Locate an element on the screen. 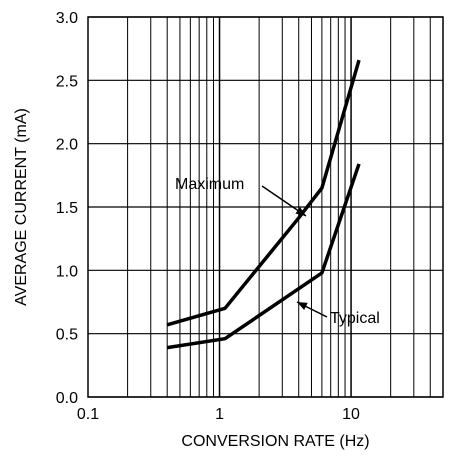 This screenshot has width=459, height=459. x-tick-label: 1 is located at coordinates (219, 414).